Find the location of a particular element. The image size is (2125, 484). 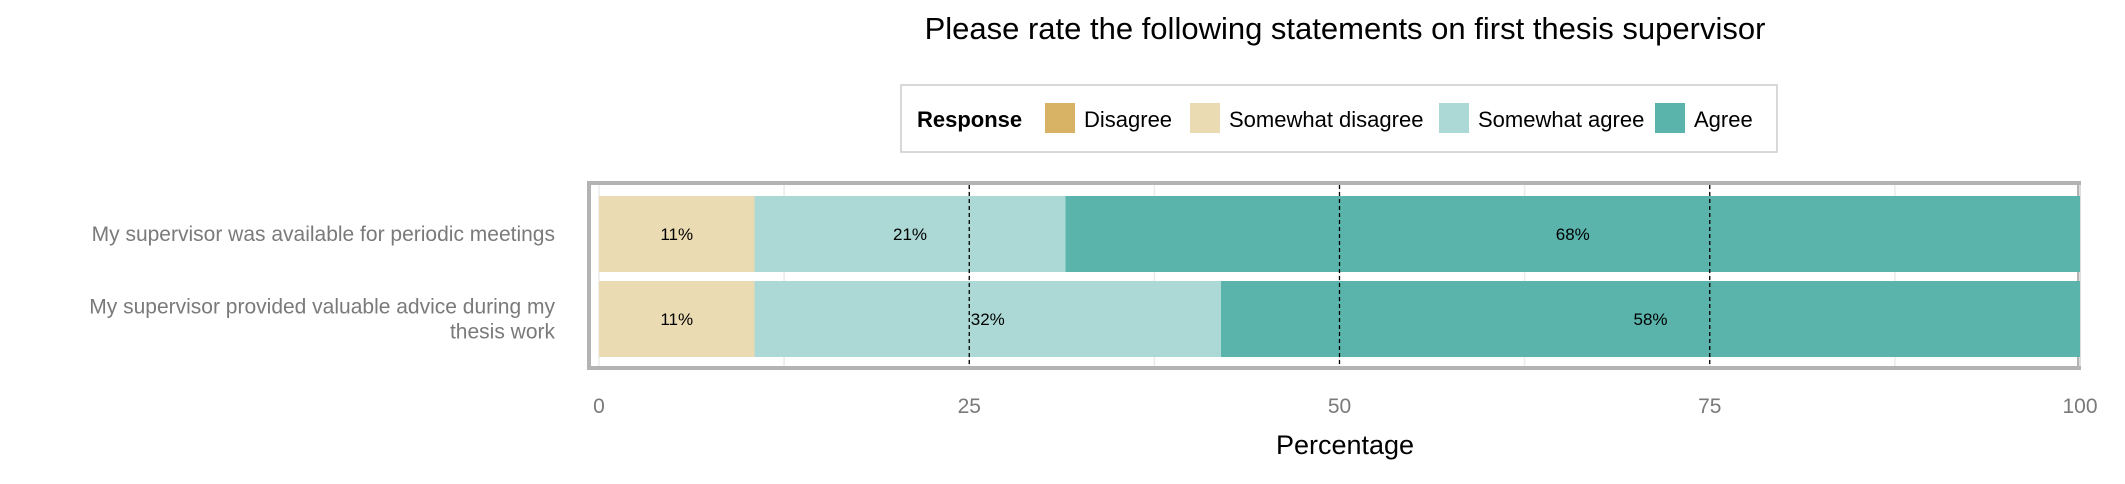

bar-data-label: 68% is located at coordinates (1573, 234).